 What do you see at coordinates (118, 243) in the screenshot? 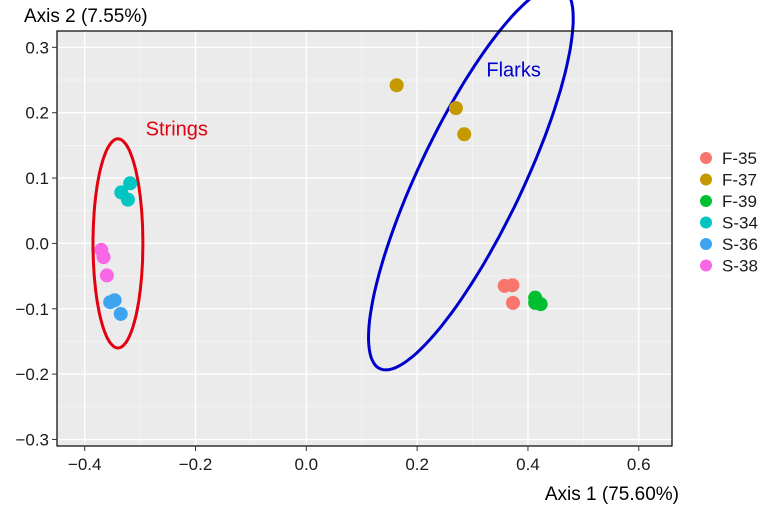
I see `ellipse-strings` at bounding box center [118, 243].